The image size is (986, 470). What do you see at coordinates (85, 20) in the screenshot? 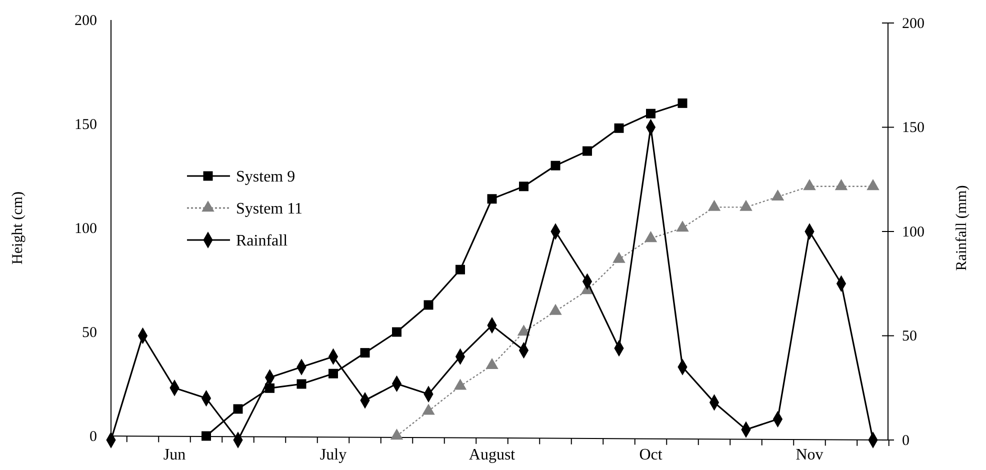
I see `y-tick-label: 200` at bounding box center [85, 20].